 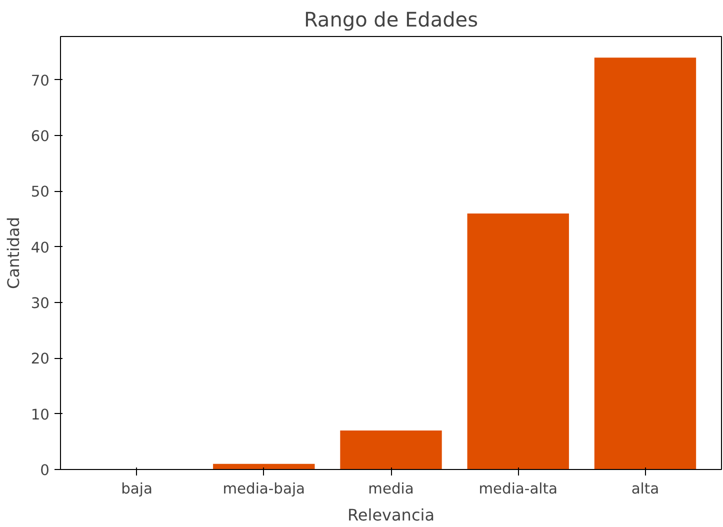 I want to click on x-tick-label: media, so click(x=391, y=489).